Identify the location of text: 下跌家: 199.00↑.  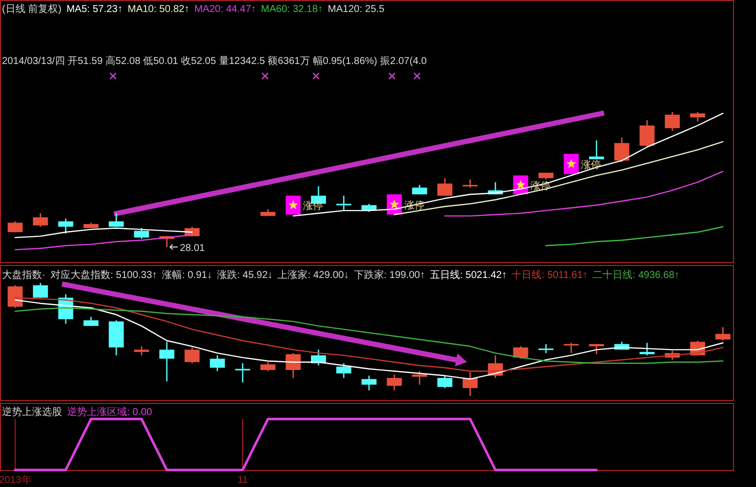
(389, 275).